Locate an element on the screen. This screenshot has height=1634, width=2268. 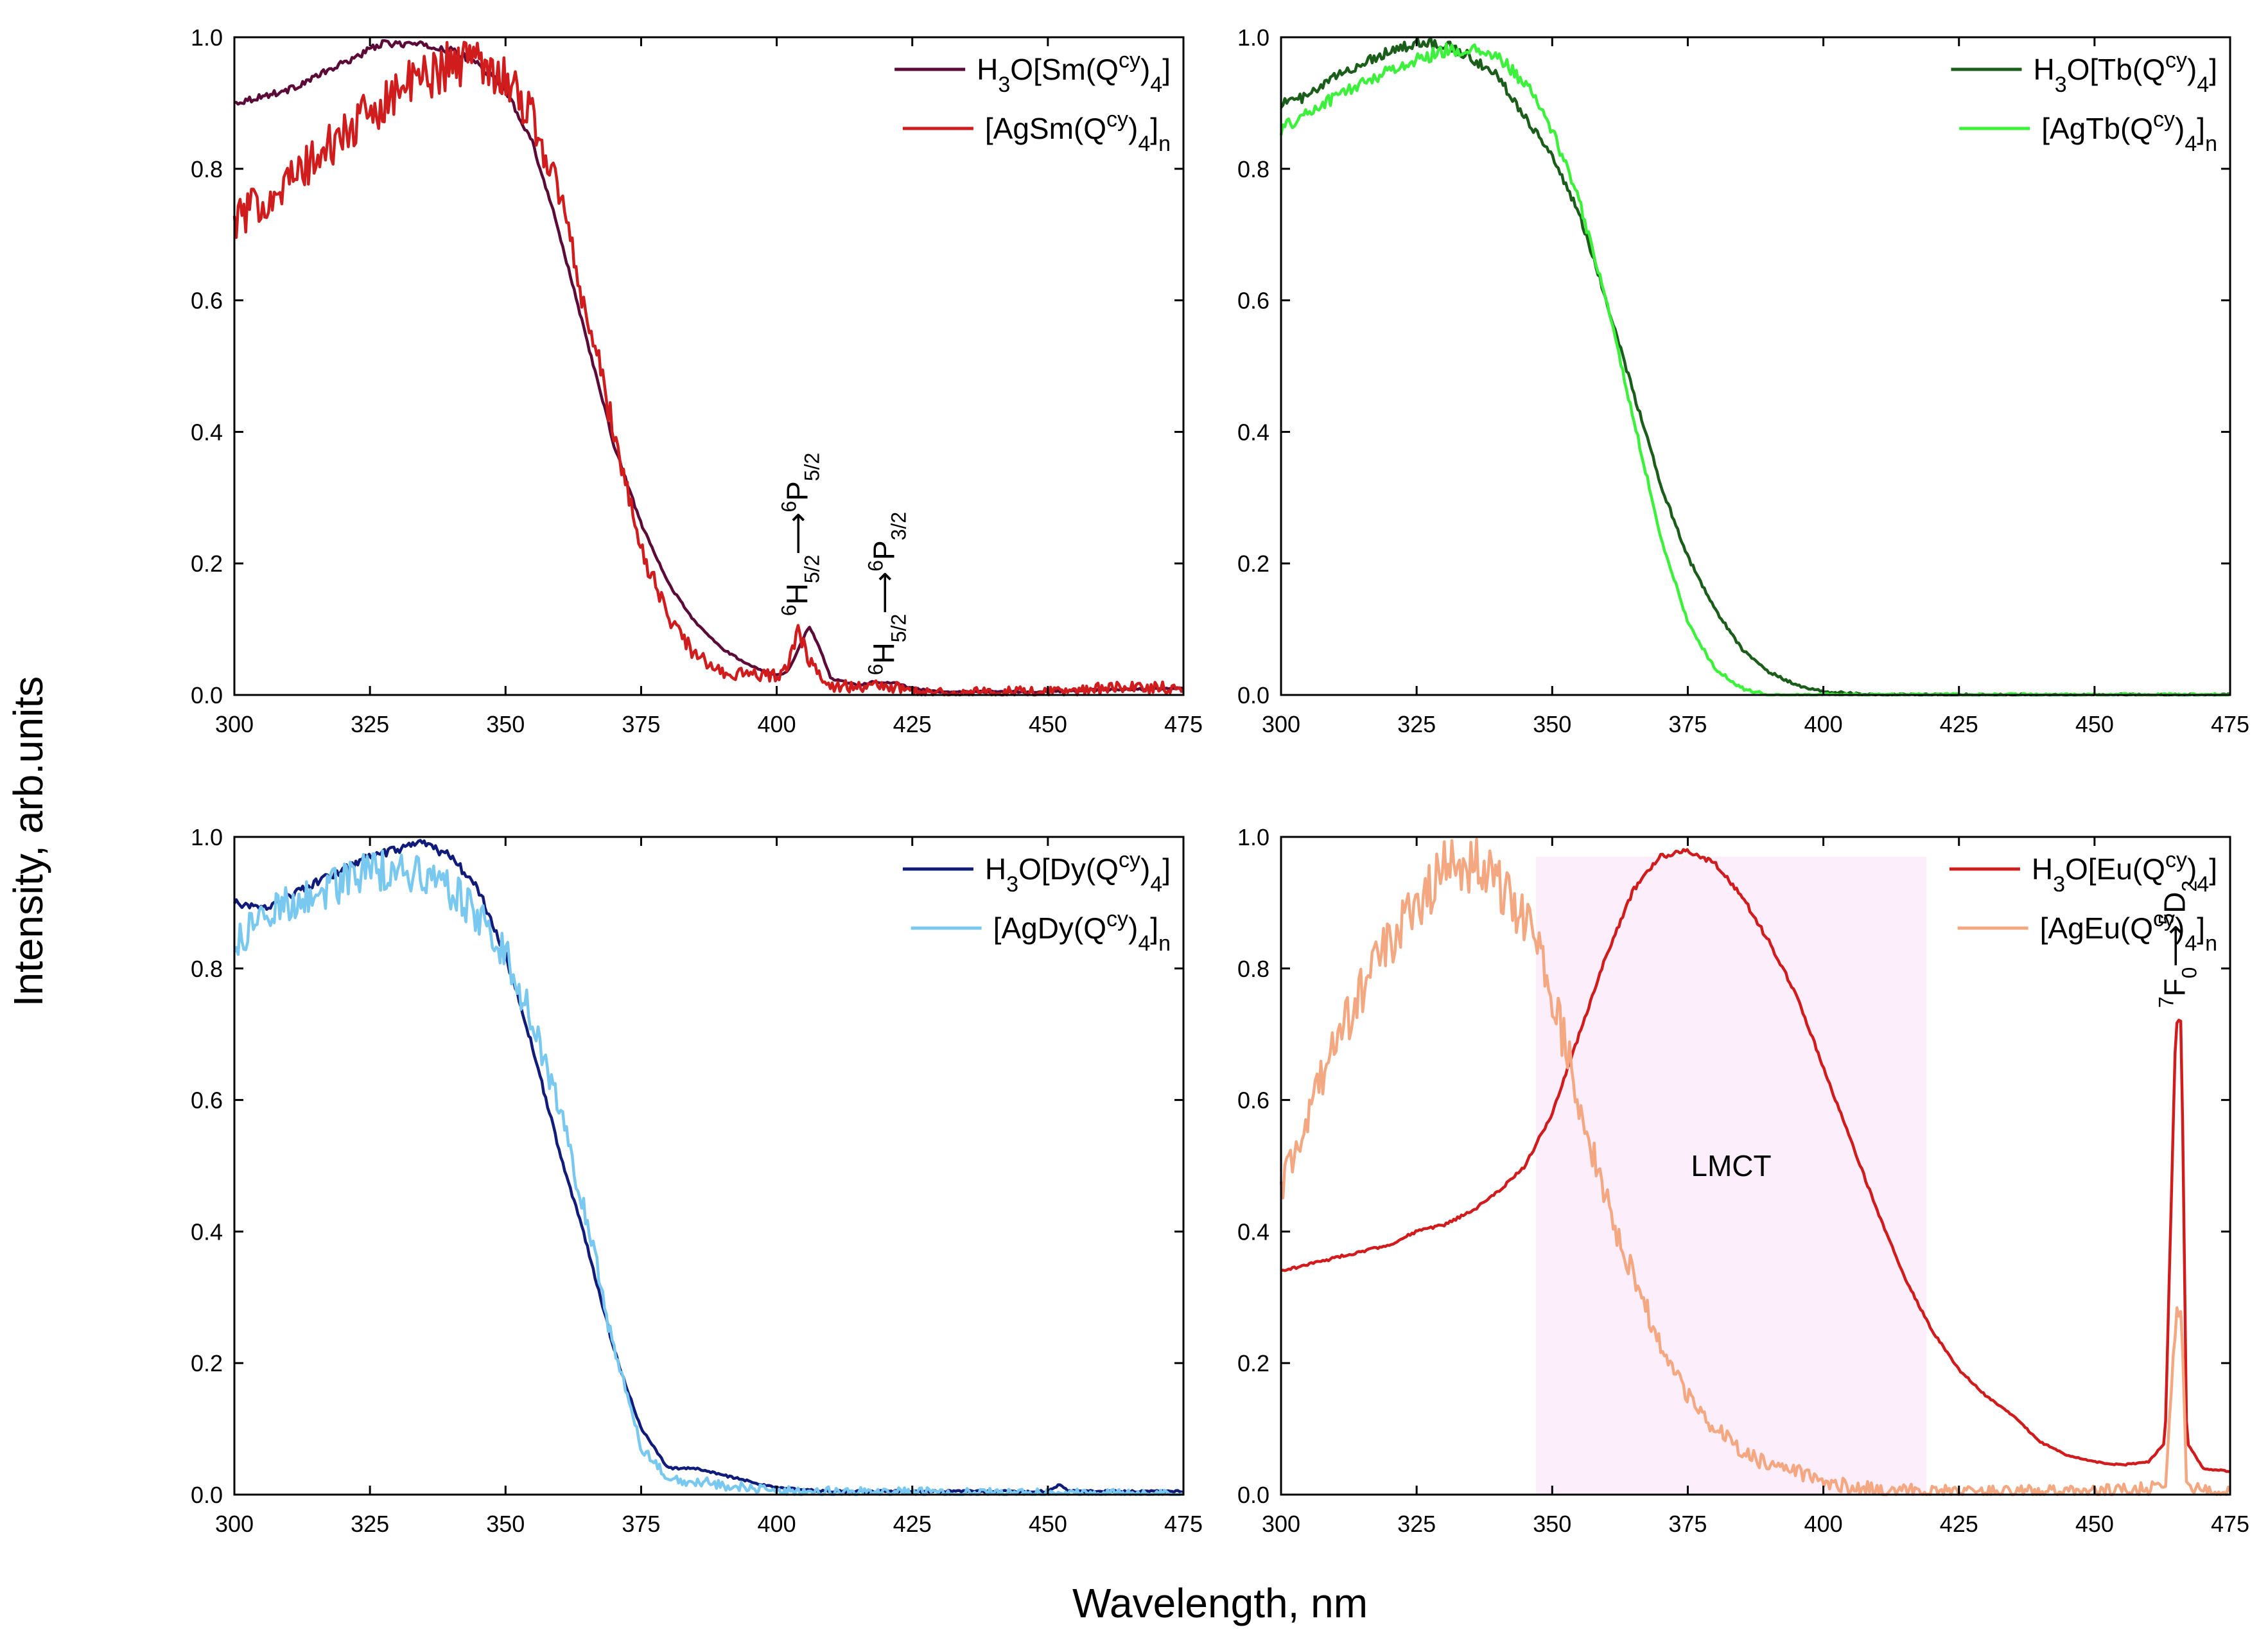
transition-label-1: 6H5/2⟶6P5/2 is located at coordinates (800, 534).